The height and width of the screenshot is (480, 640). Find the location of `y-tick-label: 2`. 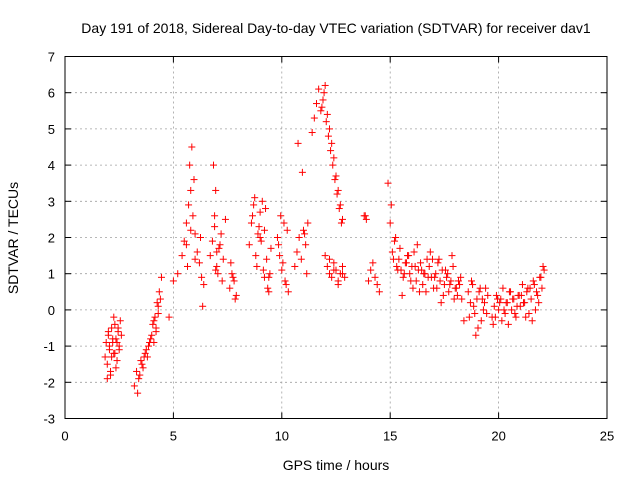

y-tick-label: 2 is located at coordinates (51, 238).